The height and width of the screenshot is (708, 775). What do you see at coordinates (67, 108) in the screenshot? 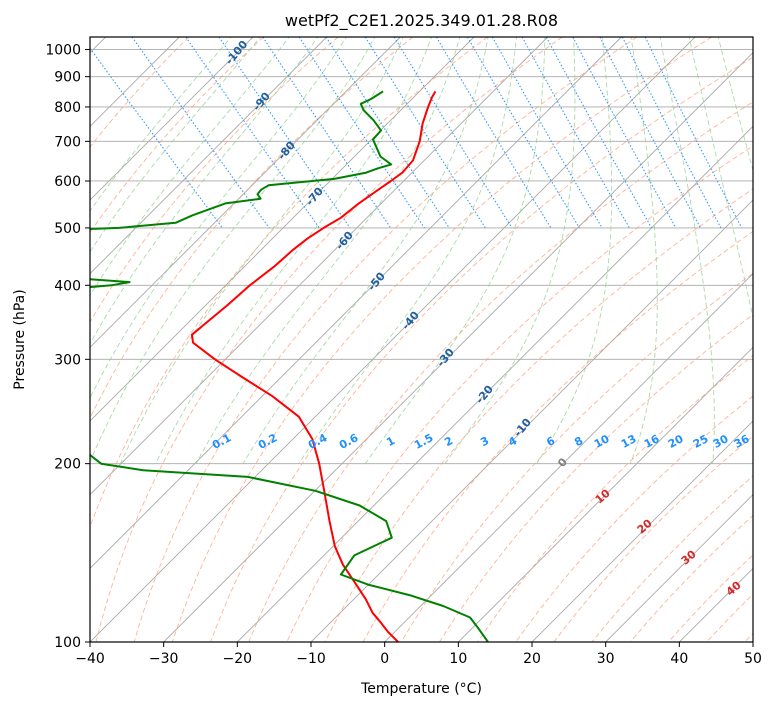
I see `y-tick-label: 800` at bounding box center [67, 108].